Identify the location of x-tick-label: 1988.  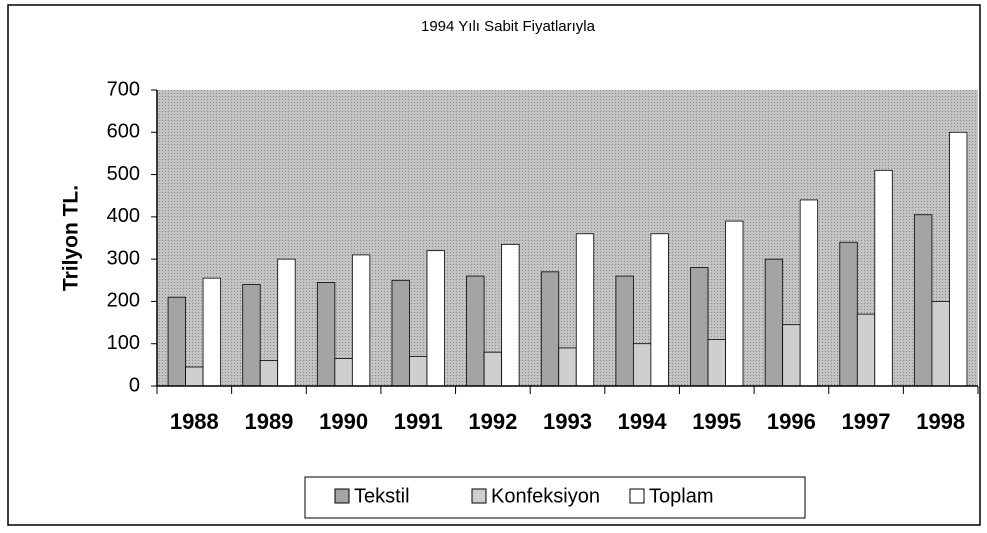
(194, 421).